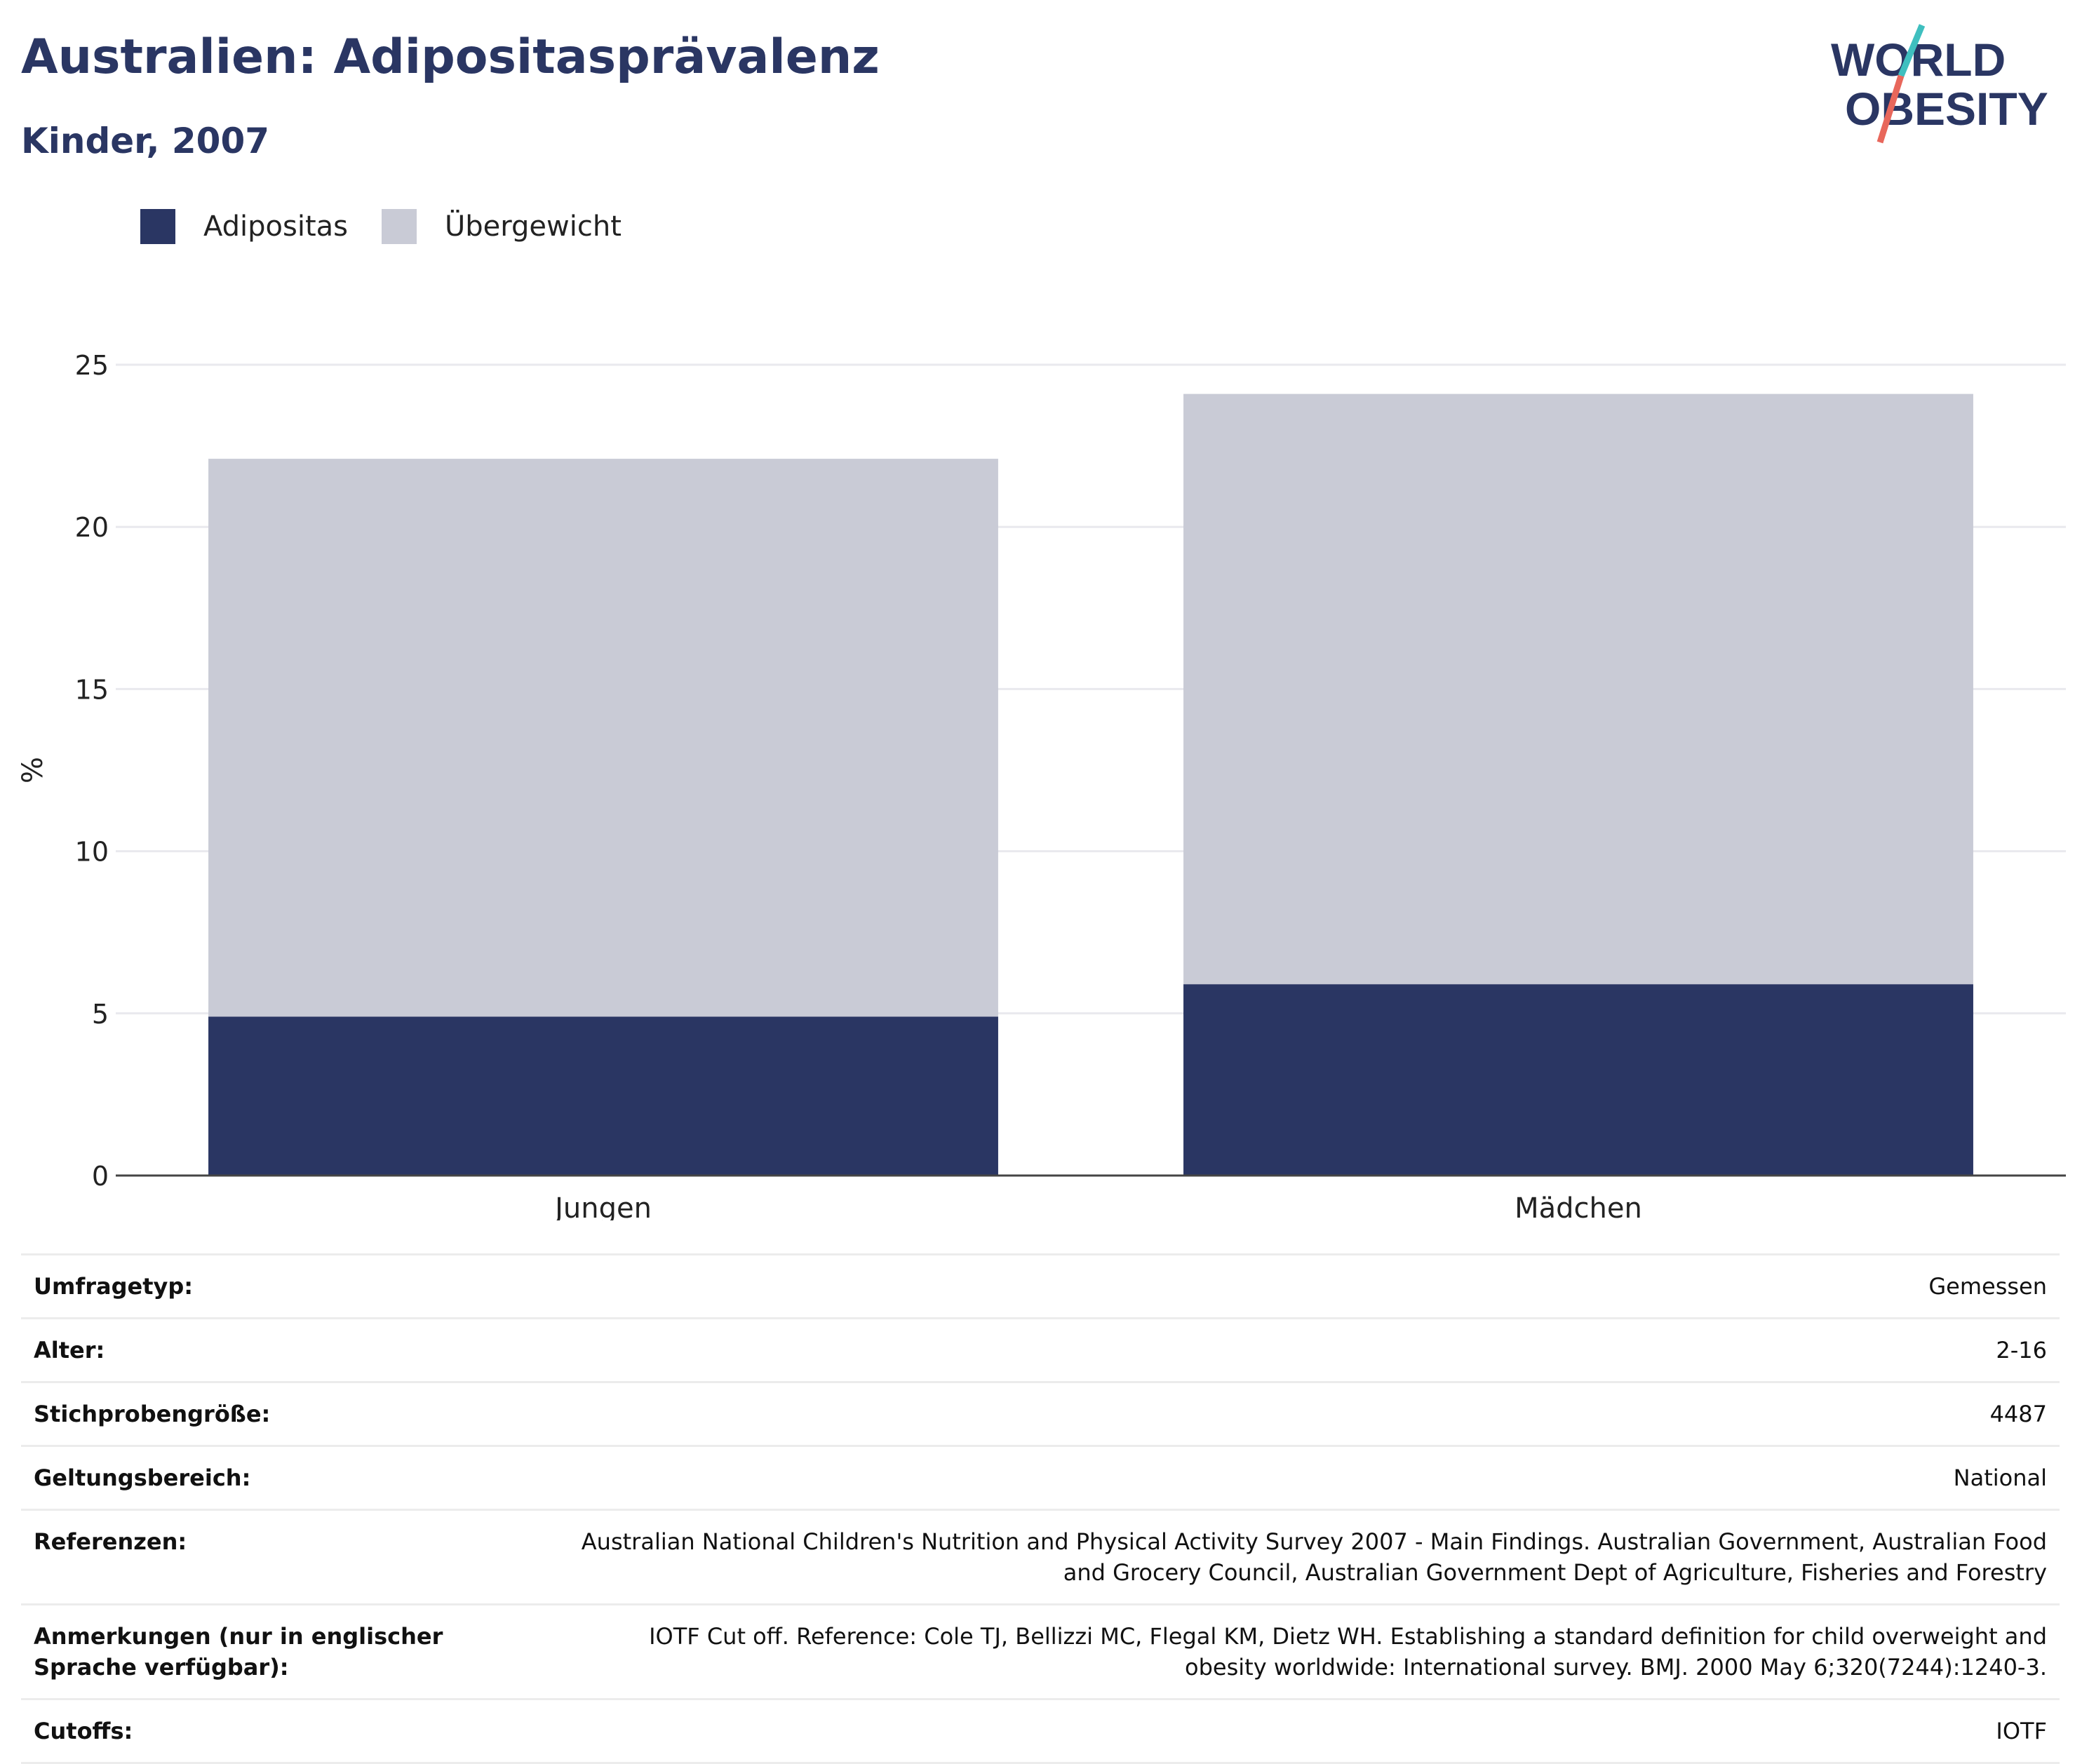 This screenshot has height=1764, width=2075. I want to click on y-tick-label: 0, so click(100, 1176).